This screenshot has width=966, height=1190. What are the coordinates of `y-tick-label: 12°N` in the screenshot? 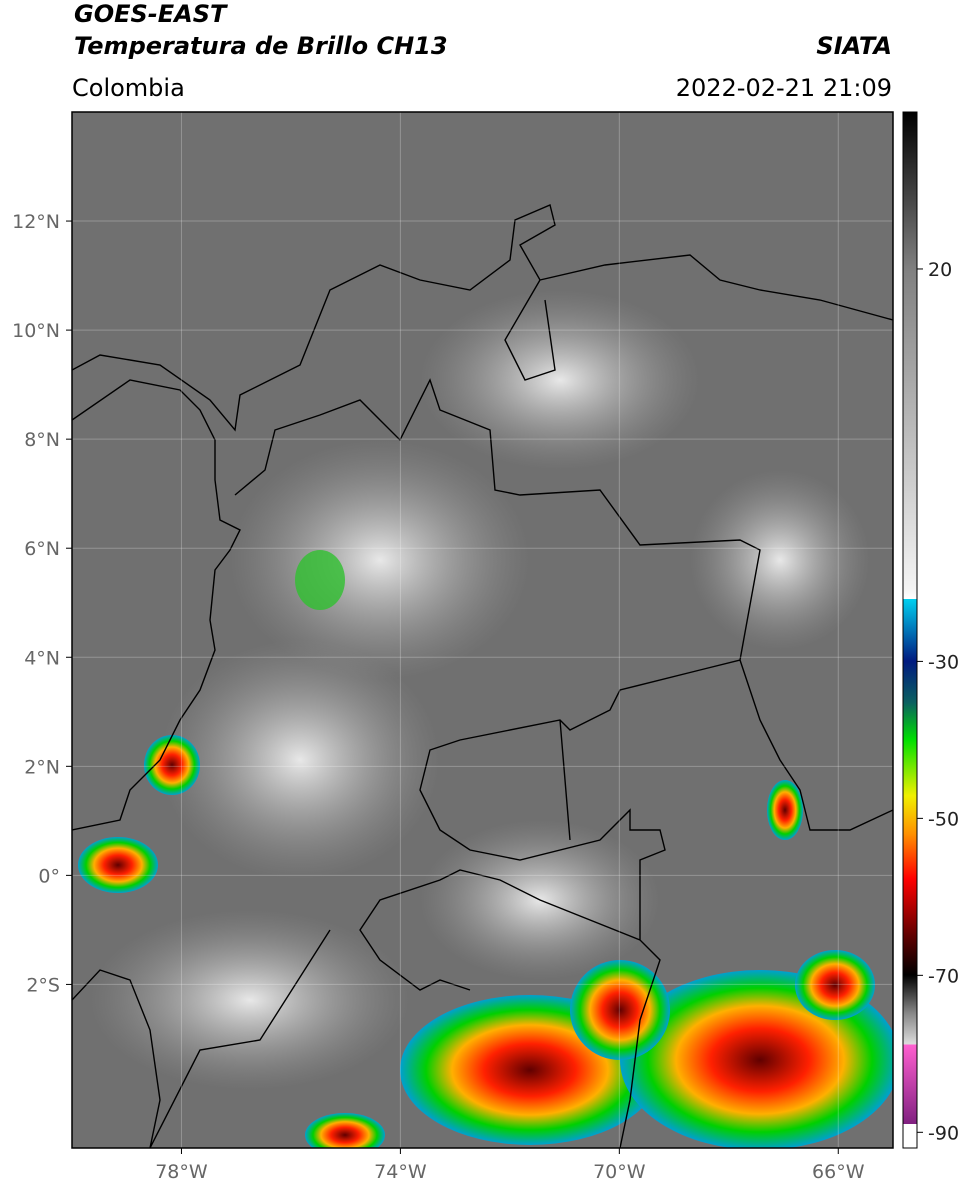 It's located at (36, 222).